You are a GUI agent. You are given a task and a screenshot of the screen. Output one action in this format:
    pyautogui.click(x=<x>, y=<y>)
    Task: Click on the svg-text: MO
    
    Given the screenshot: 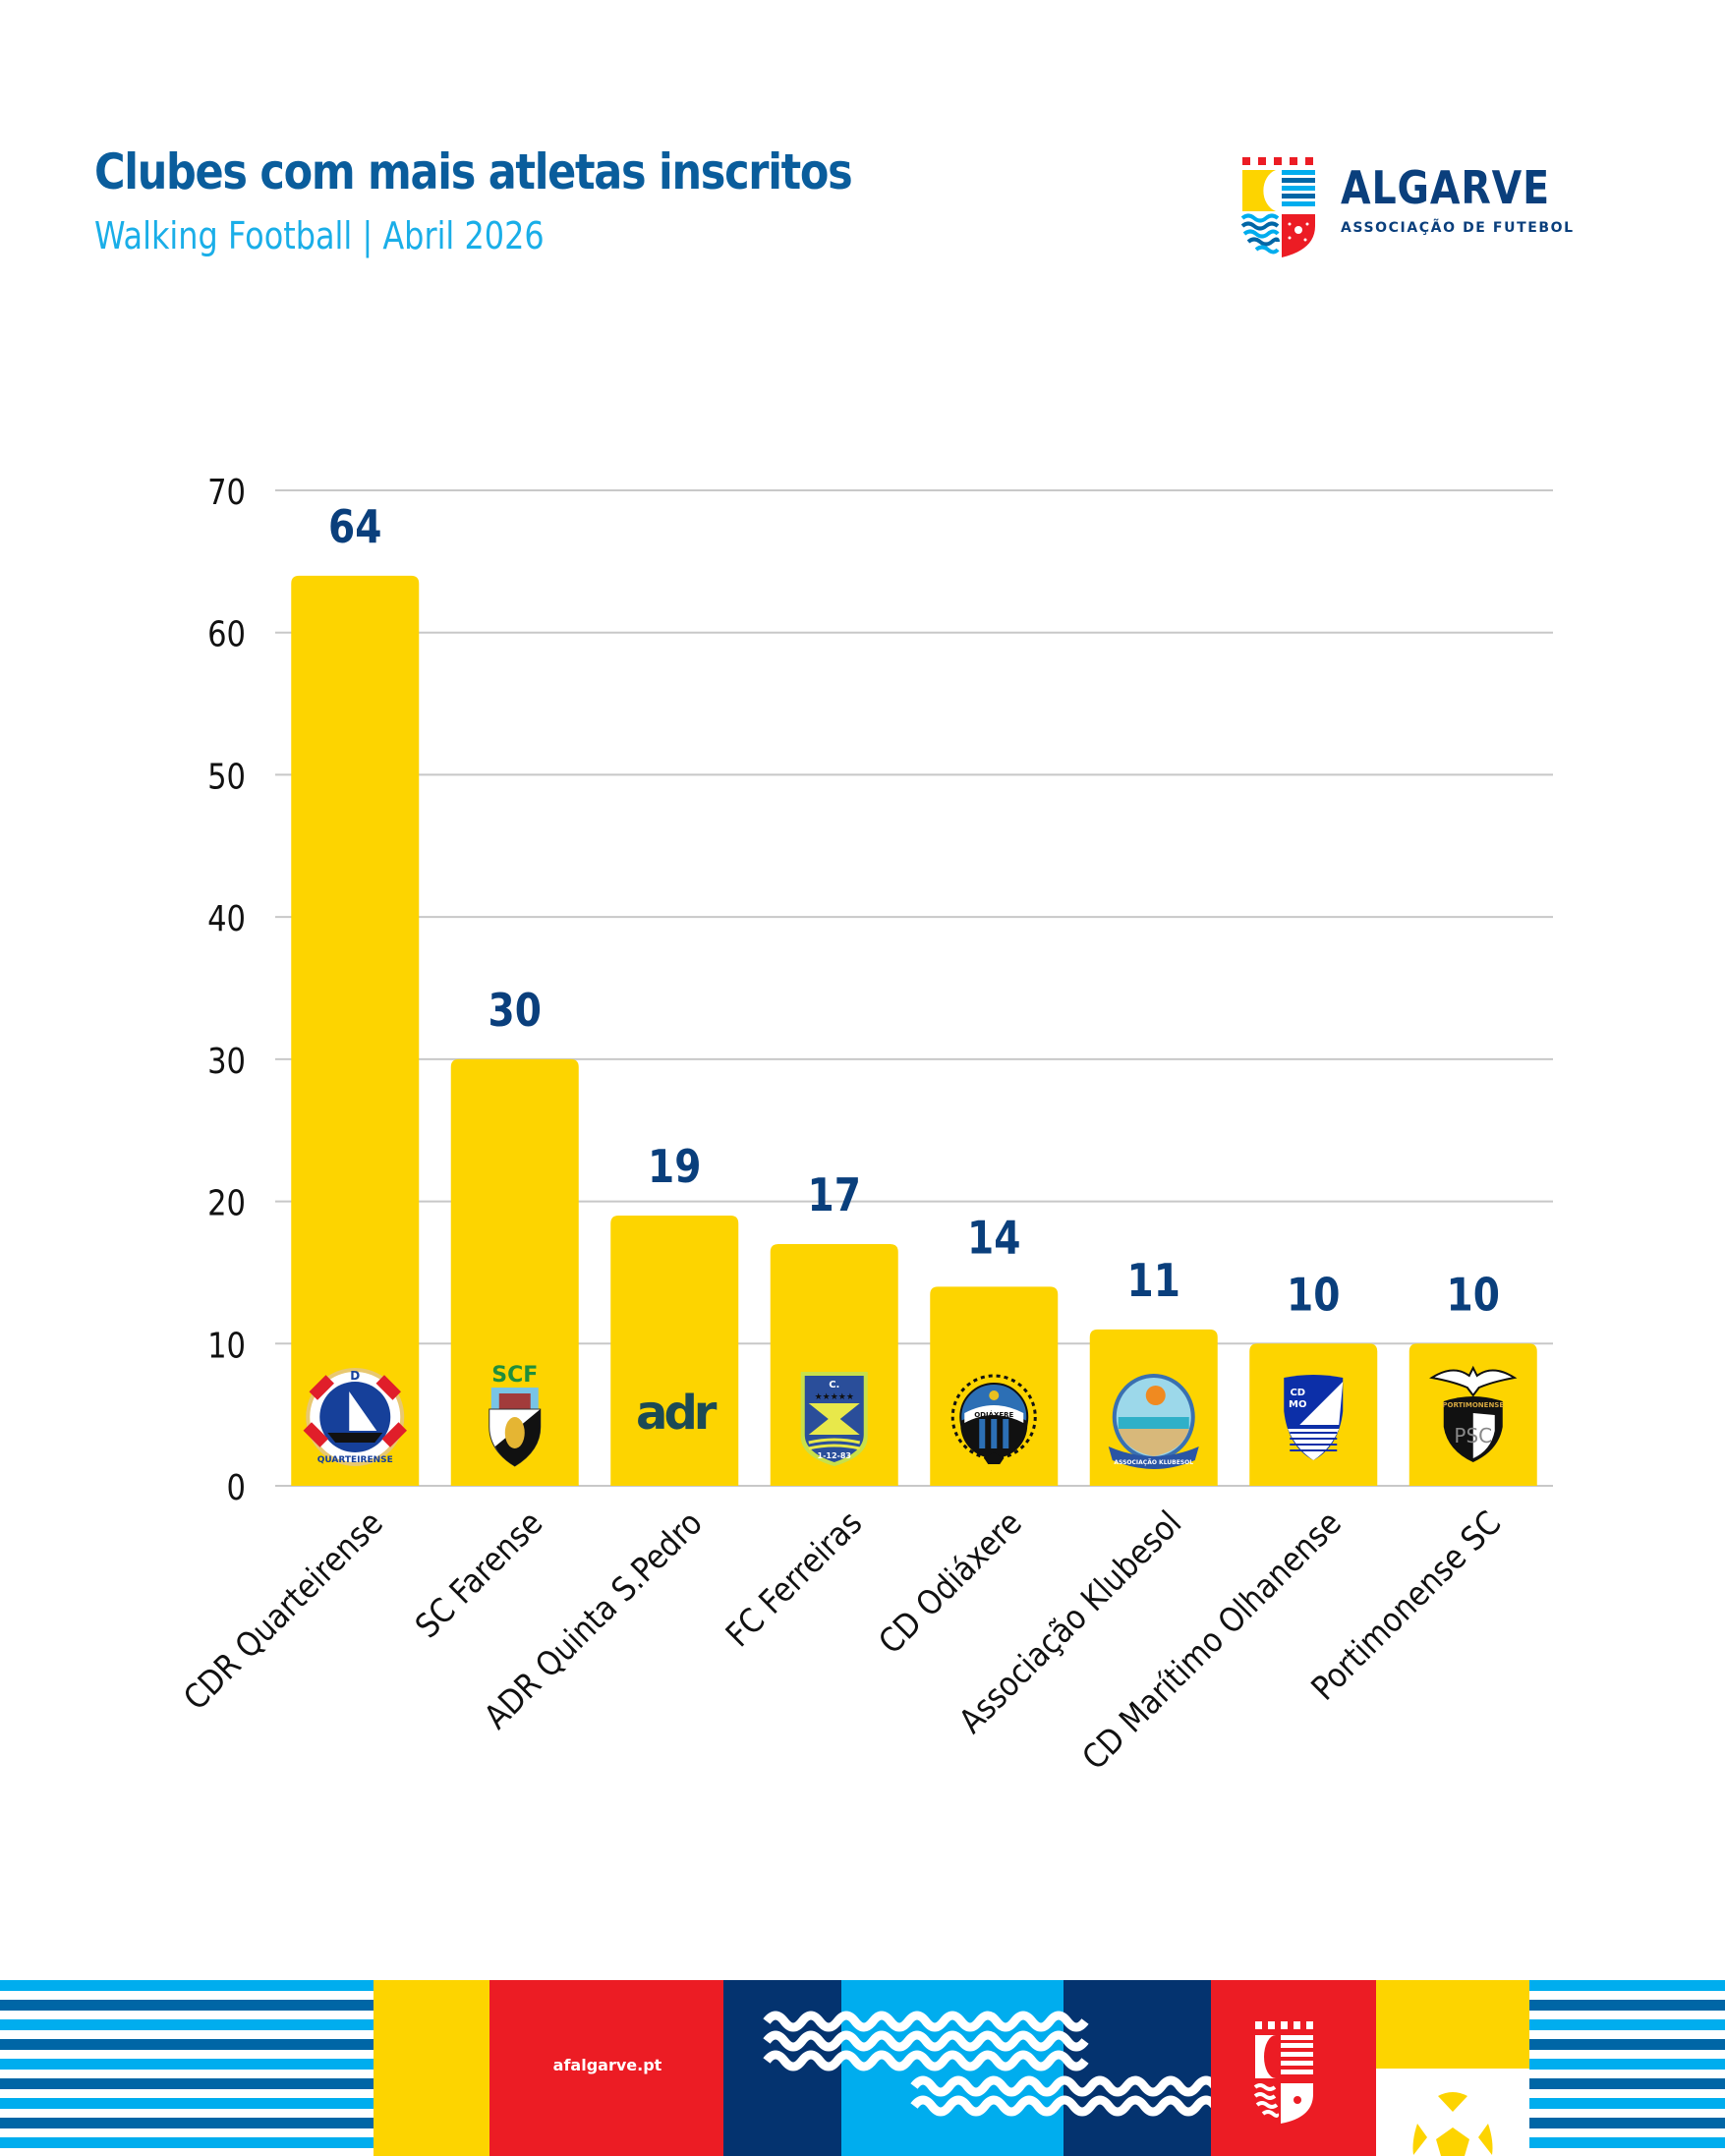 What is the action you would take?
    pyautogui.click(x=1297, y=1404)
    